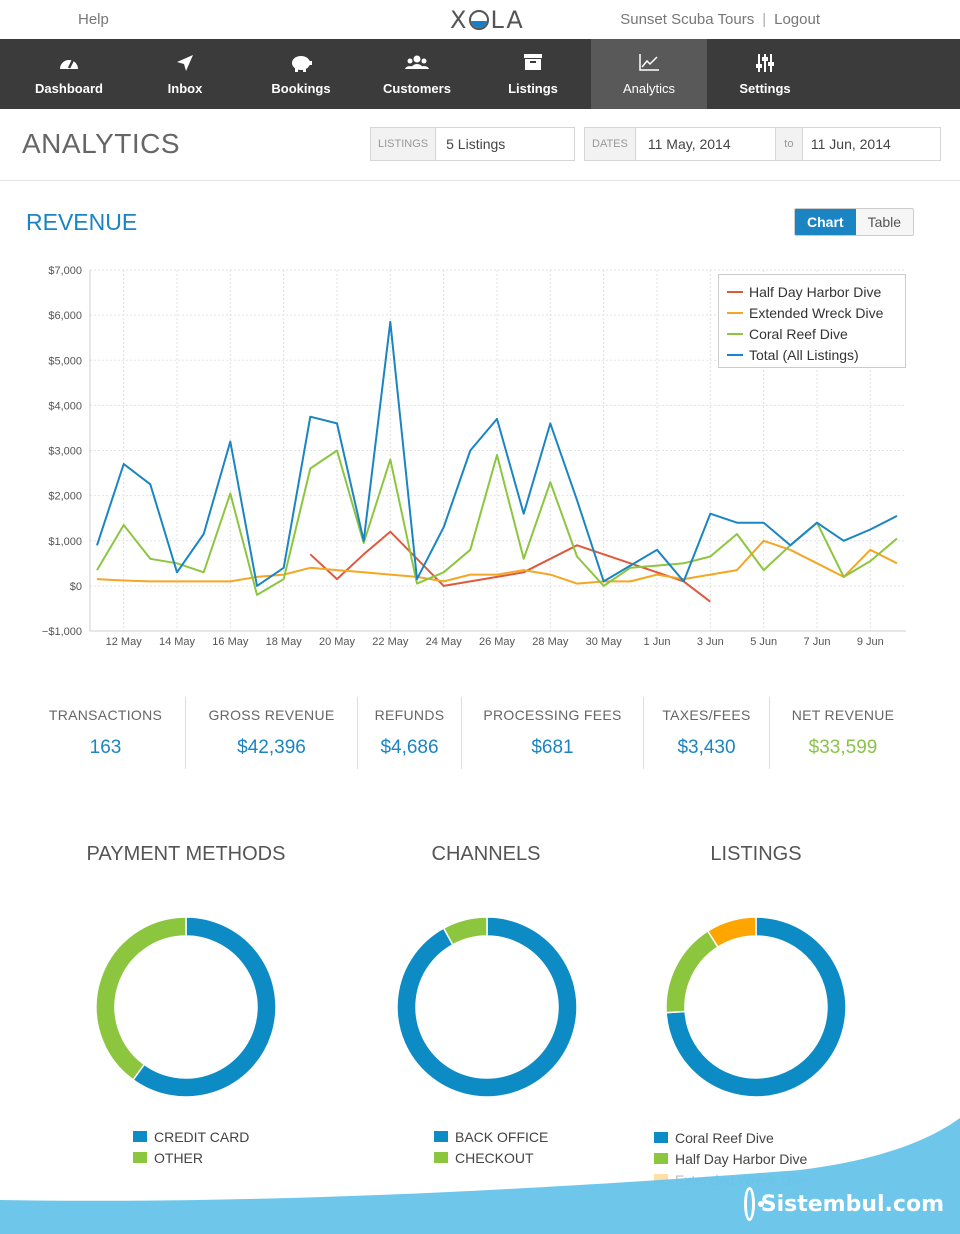 The height and width of the screenshot is (1234, 960). What do you see at coordinates (465, 931) in the screenshot?
I see `donut-slice-checkout` at bounding box center [465, 931].